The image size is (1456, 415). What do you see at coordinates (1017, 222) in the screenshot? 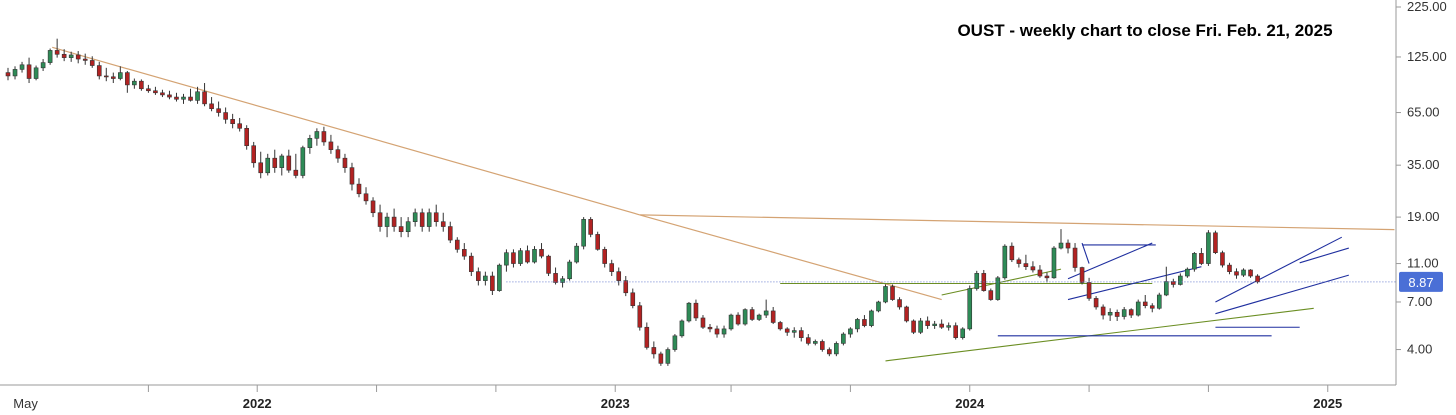
I see `resistance-line` at bounding box center [1017, 222].